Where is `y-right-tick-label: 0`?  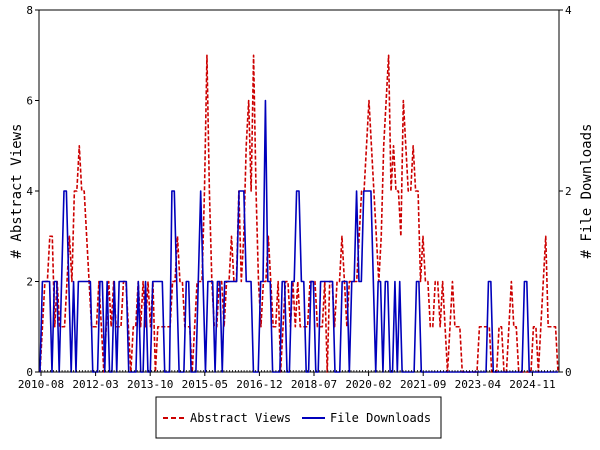
y-right-tick-label: 0 is located at coordinates (568, 372).